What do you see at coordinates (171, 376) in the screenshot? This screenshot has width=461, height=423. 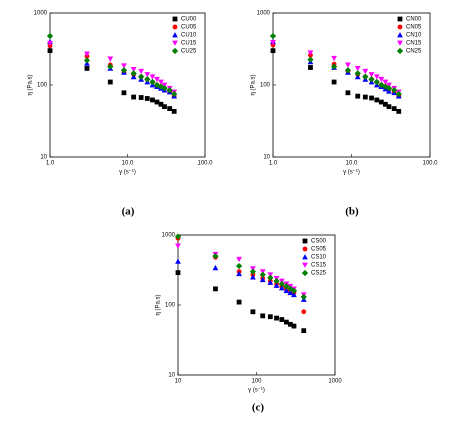 I see `y-tick-label: 10` at bounding box center [171, 376].